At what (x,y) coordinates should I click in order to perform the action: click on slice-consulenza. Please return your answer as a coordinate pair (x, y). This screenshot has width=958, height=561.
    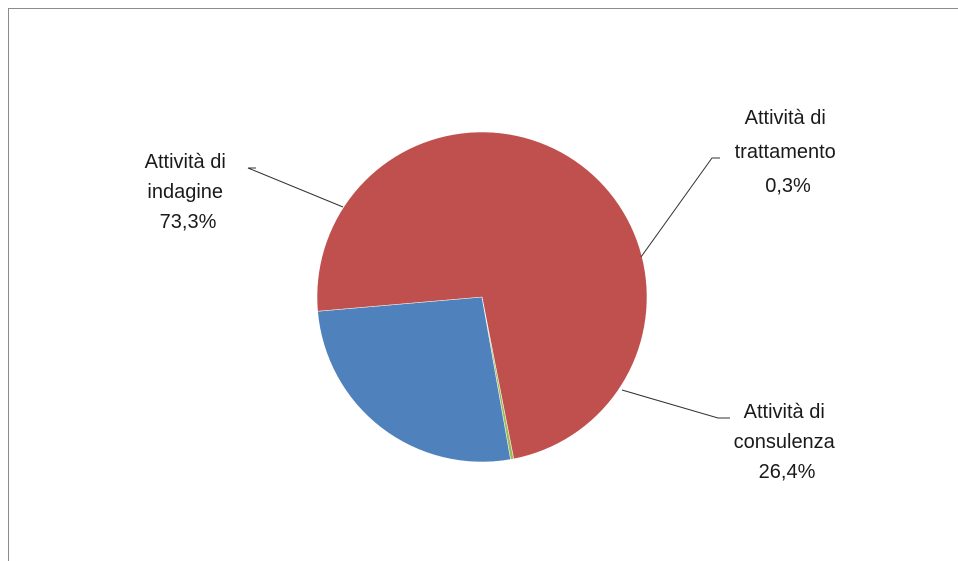
    Looking at the image, I should click on (414, 379).